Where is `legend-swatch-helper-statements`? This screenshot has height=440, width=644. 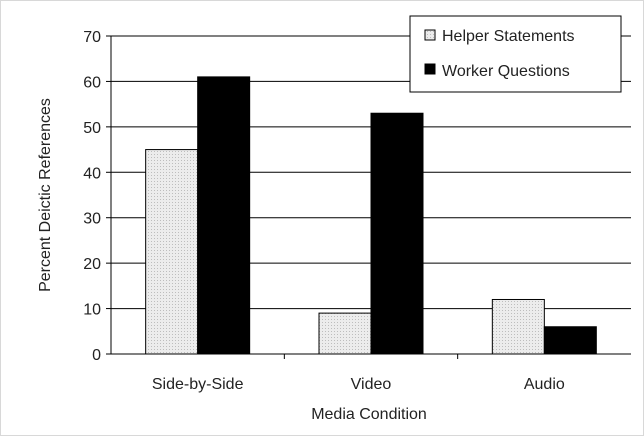 legend-swatch-helper-statements is located at coordinates (430, 35).